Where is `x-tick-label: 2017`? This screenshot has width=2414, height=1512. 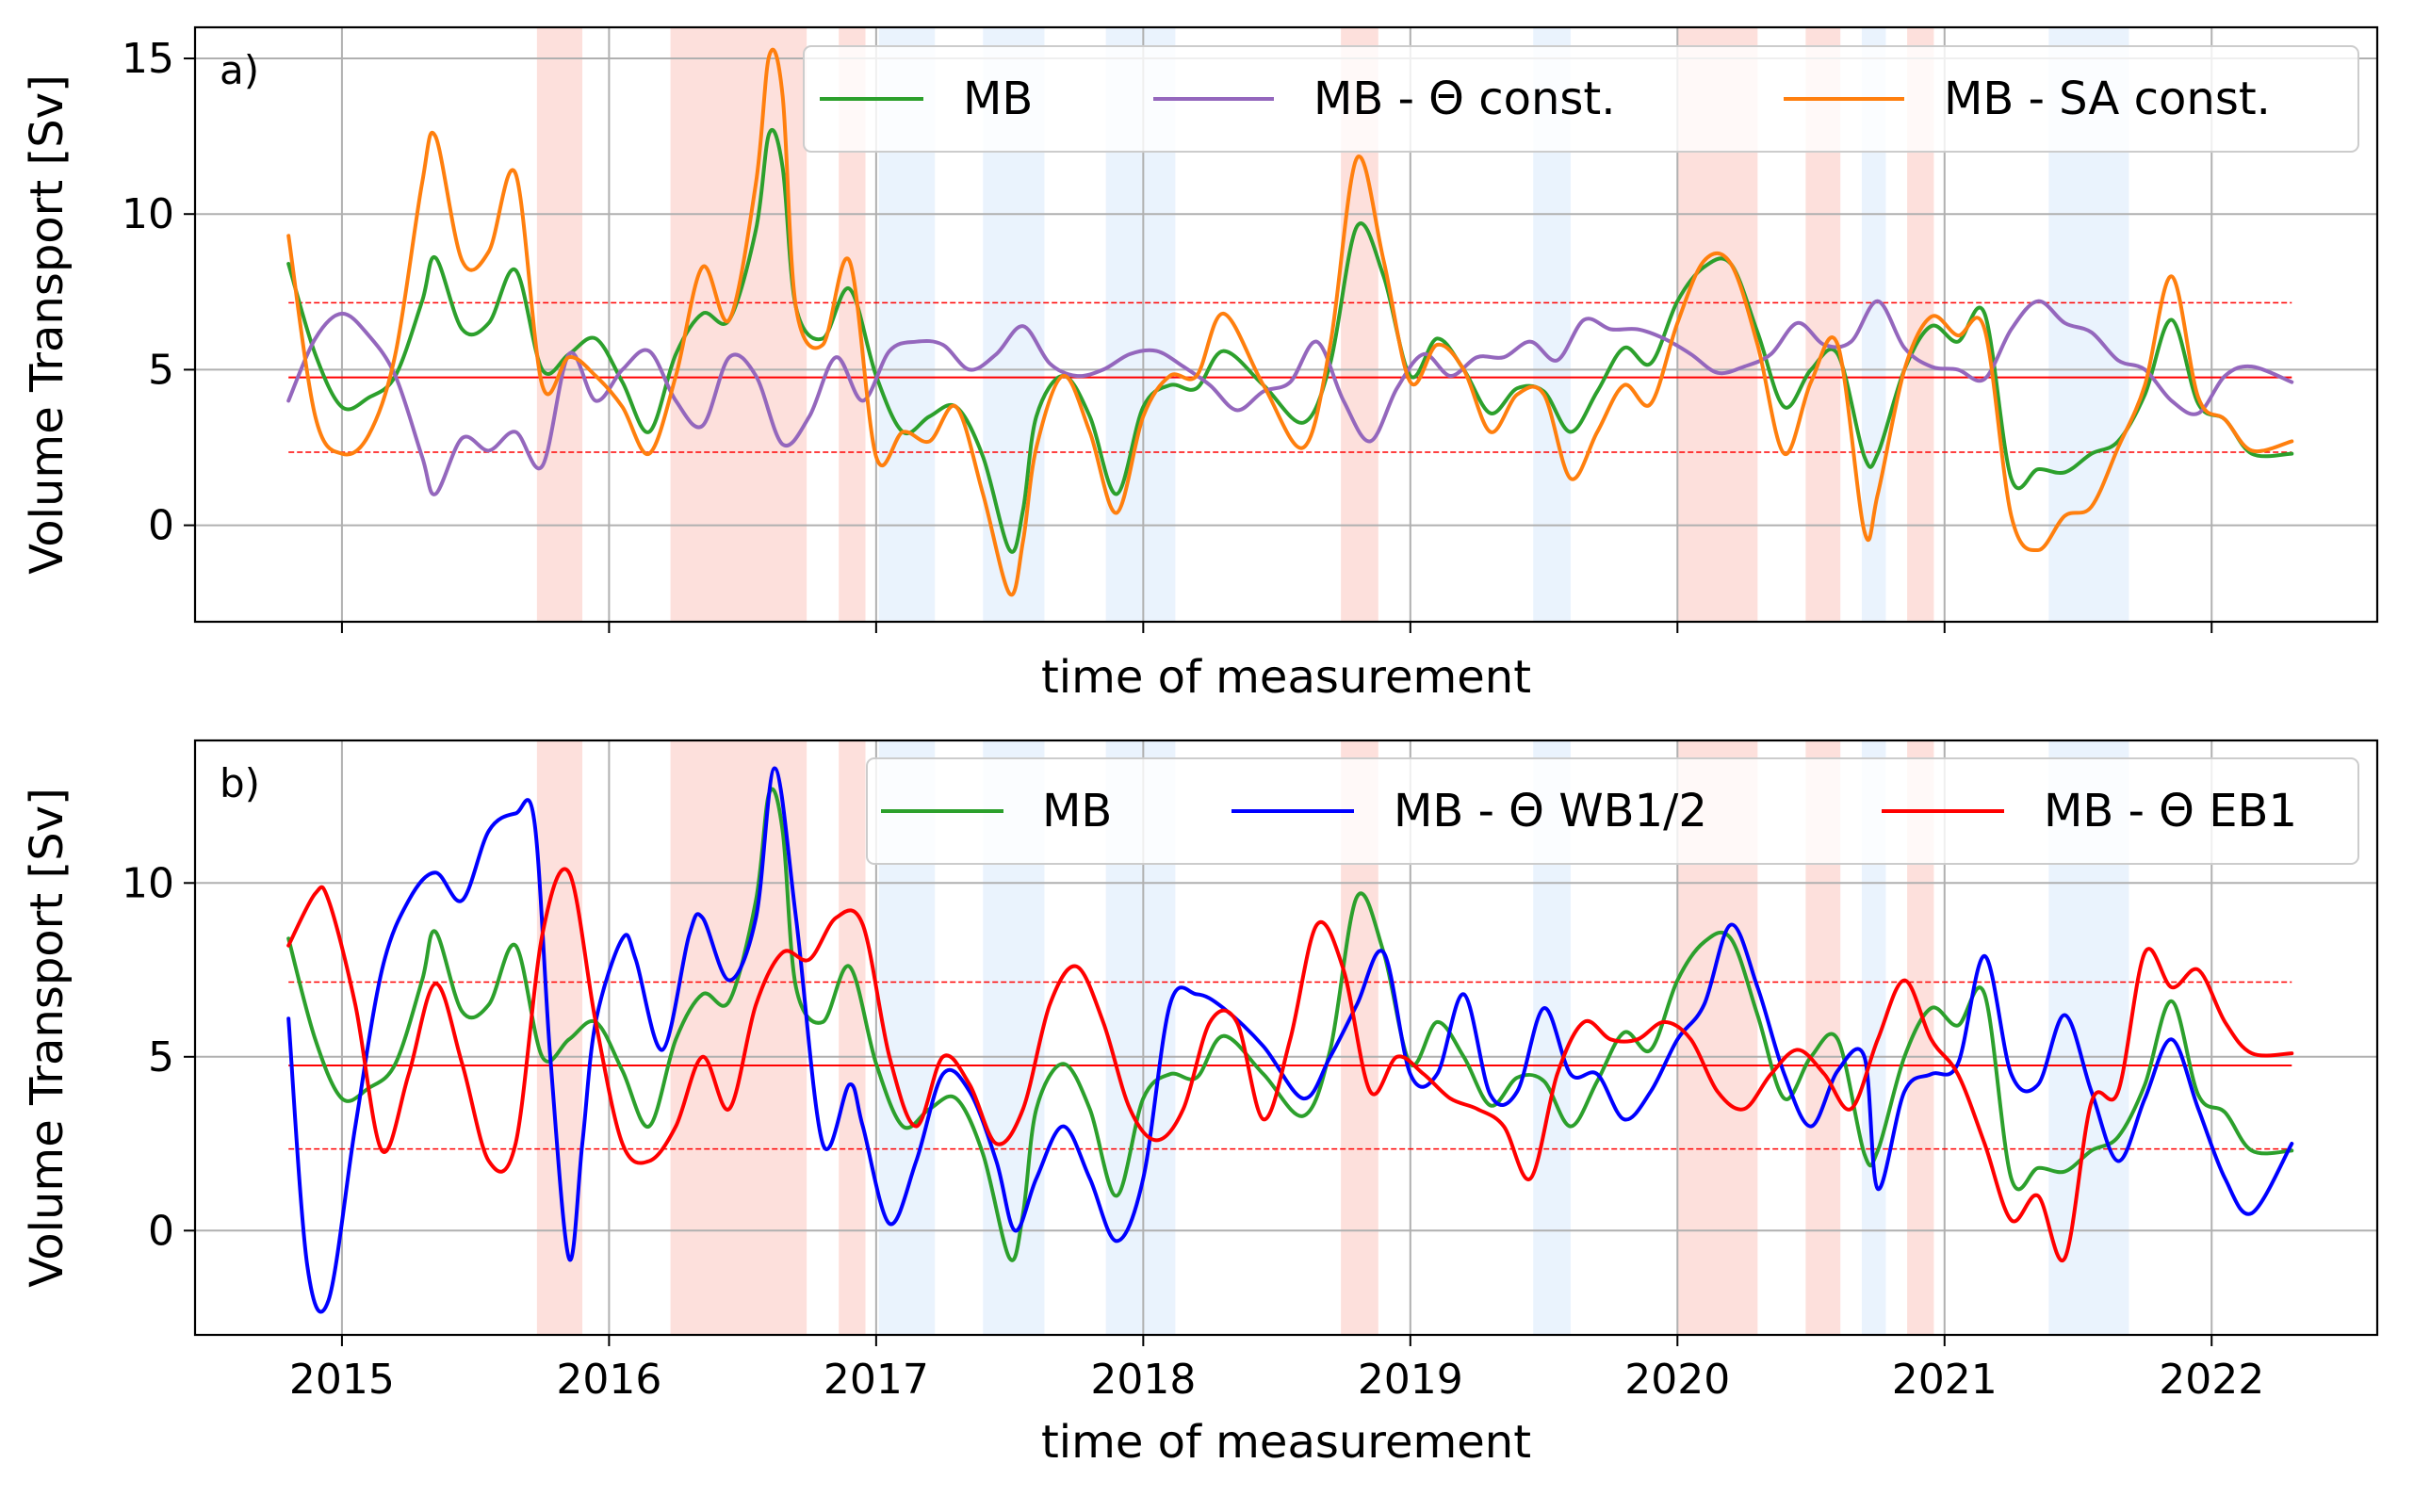
x-tick-label: 2017 is located at coordinates (877, 1380).